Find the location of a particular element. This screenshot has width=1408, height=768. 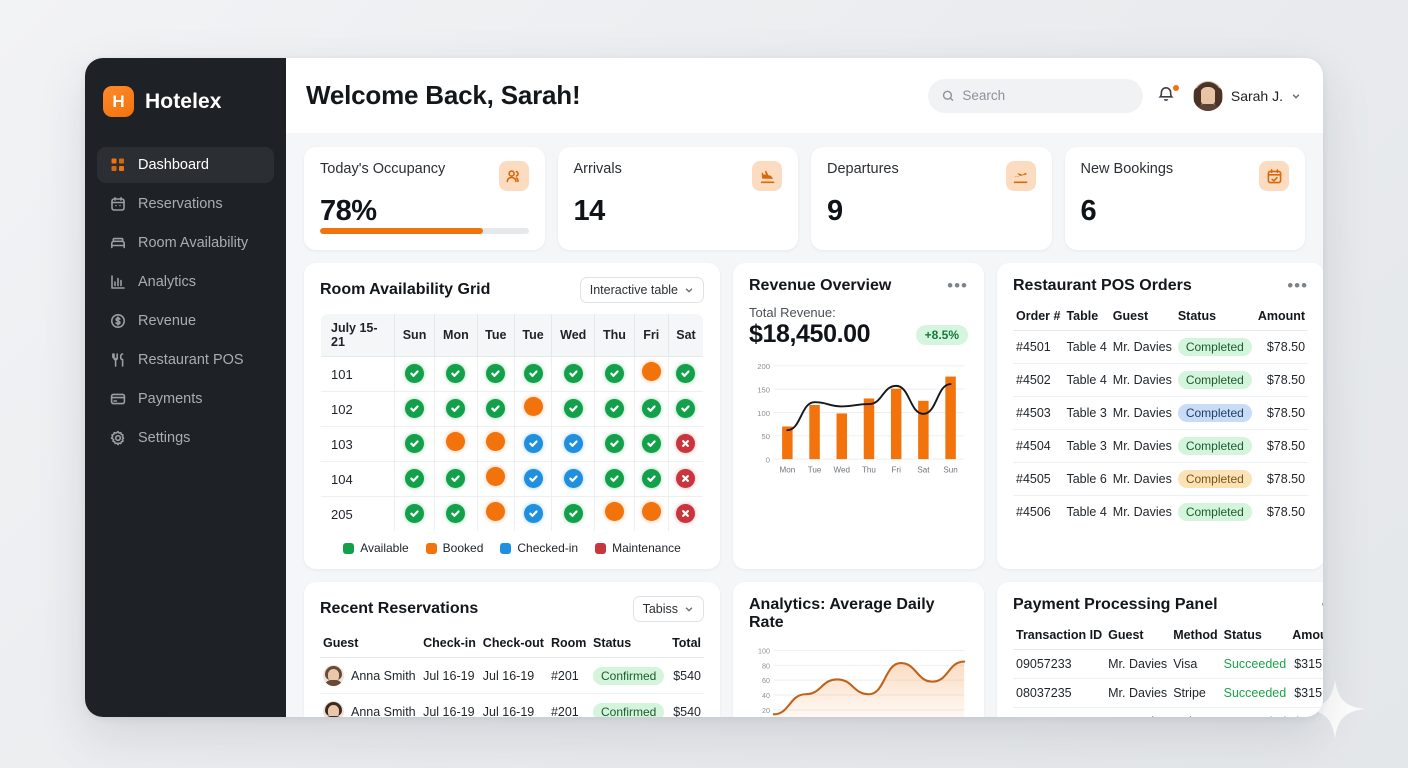

search-input is located at coordinates (1045, 95).